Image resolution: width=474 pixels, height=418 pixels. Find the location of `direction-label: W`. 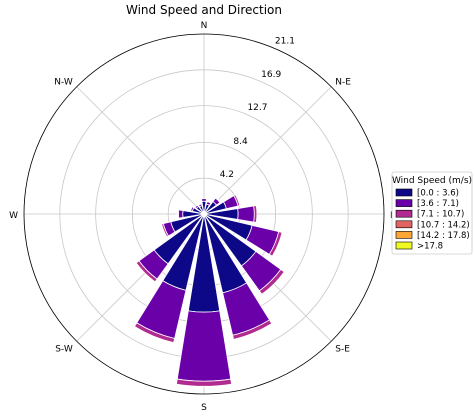

direction-label: W is located at coordinates (13, 216).